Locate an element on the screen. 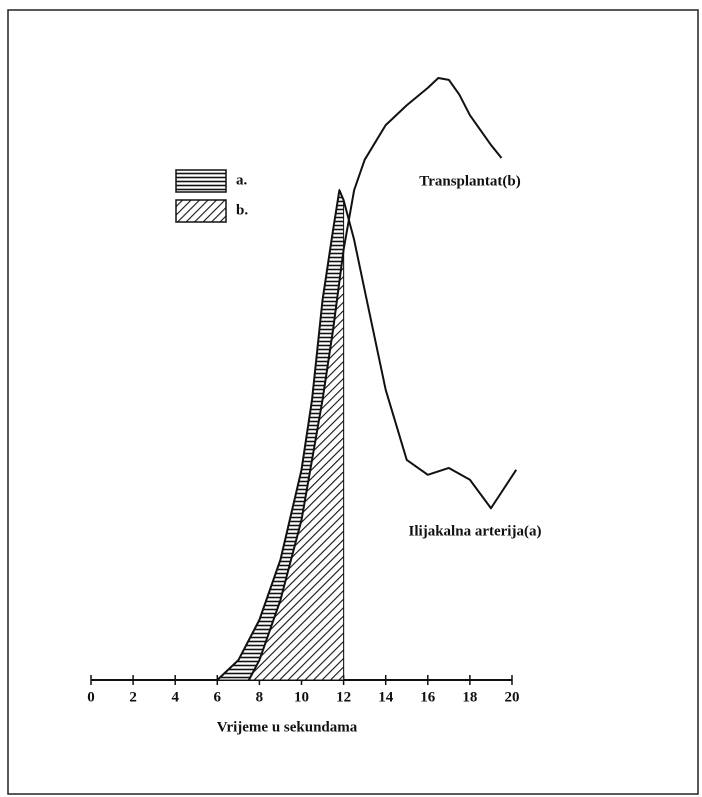 Image resolution: width=702 pixels, height=797 pixels. x-tick-label: 2 is located at coordinates (133, 697).